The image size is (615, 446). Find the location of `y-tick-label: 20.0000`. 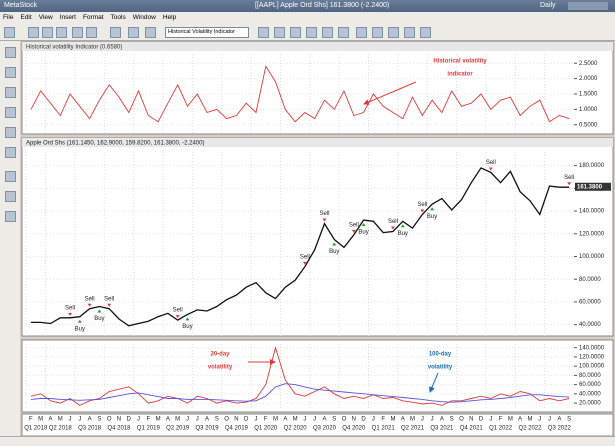

y-tick-label: 20.0000 is located at coordinates (590, 404).